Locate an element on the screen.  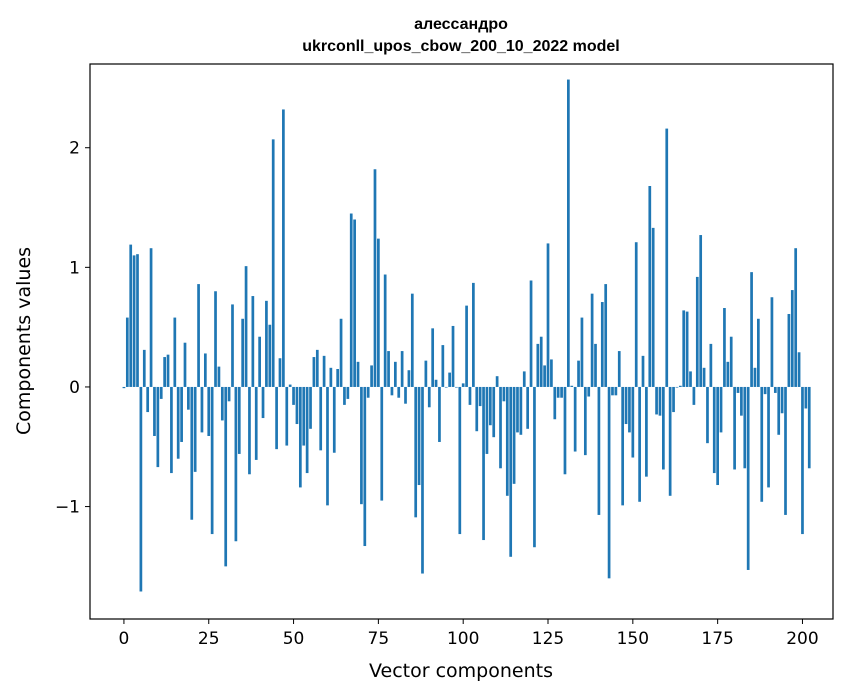
chart-title-line1: алессандро is located at coordinates (461, 24).